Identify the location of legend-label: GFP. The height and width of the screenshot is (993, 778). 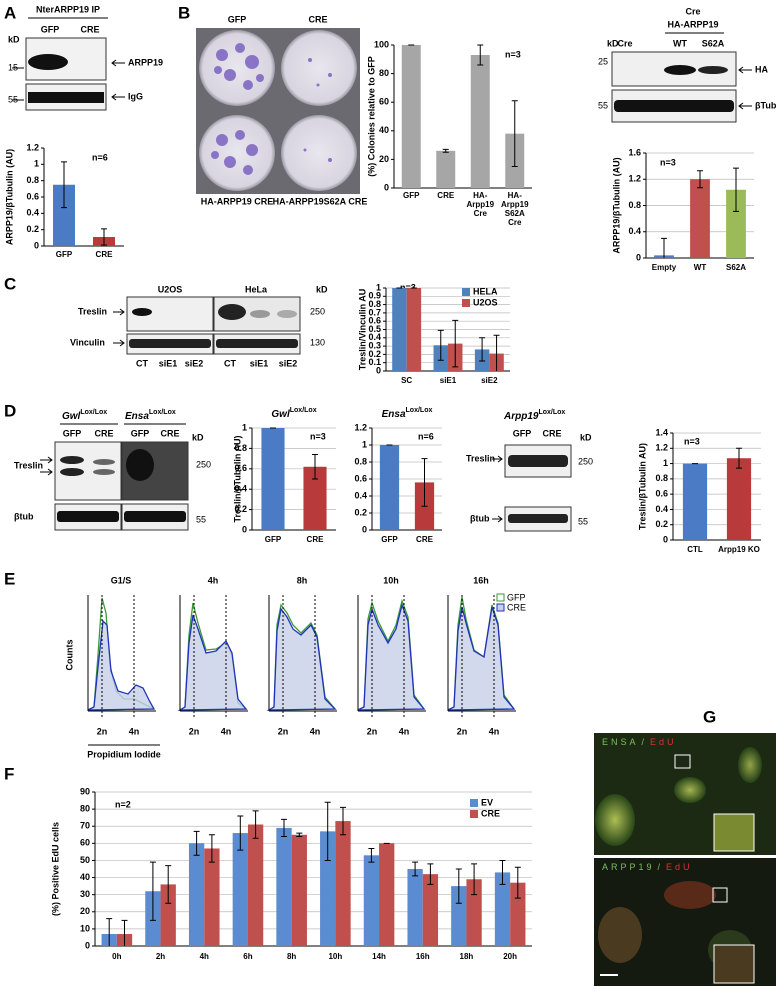
(516, 597).